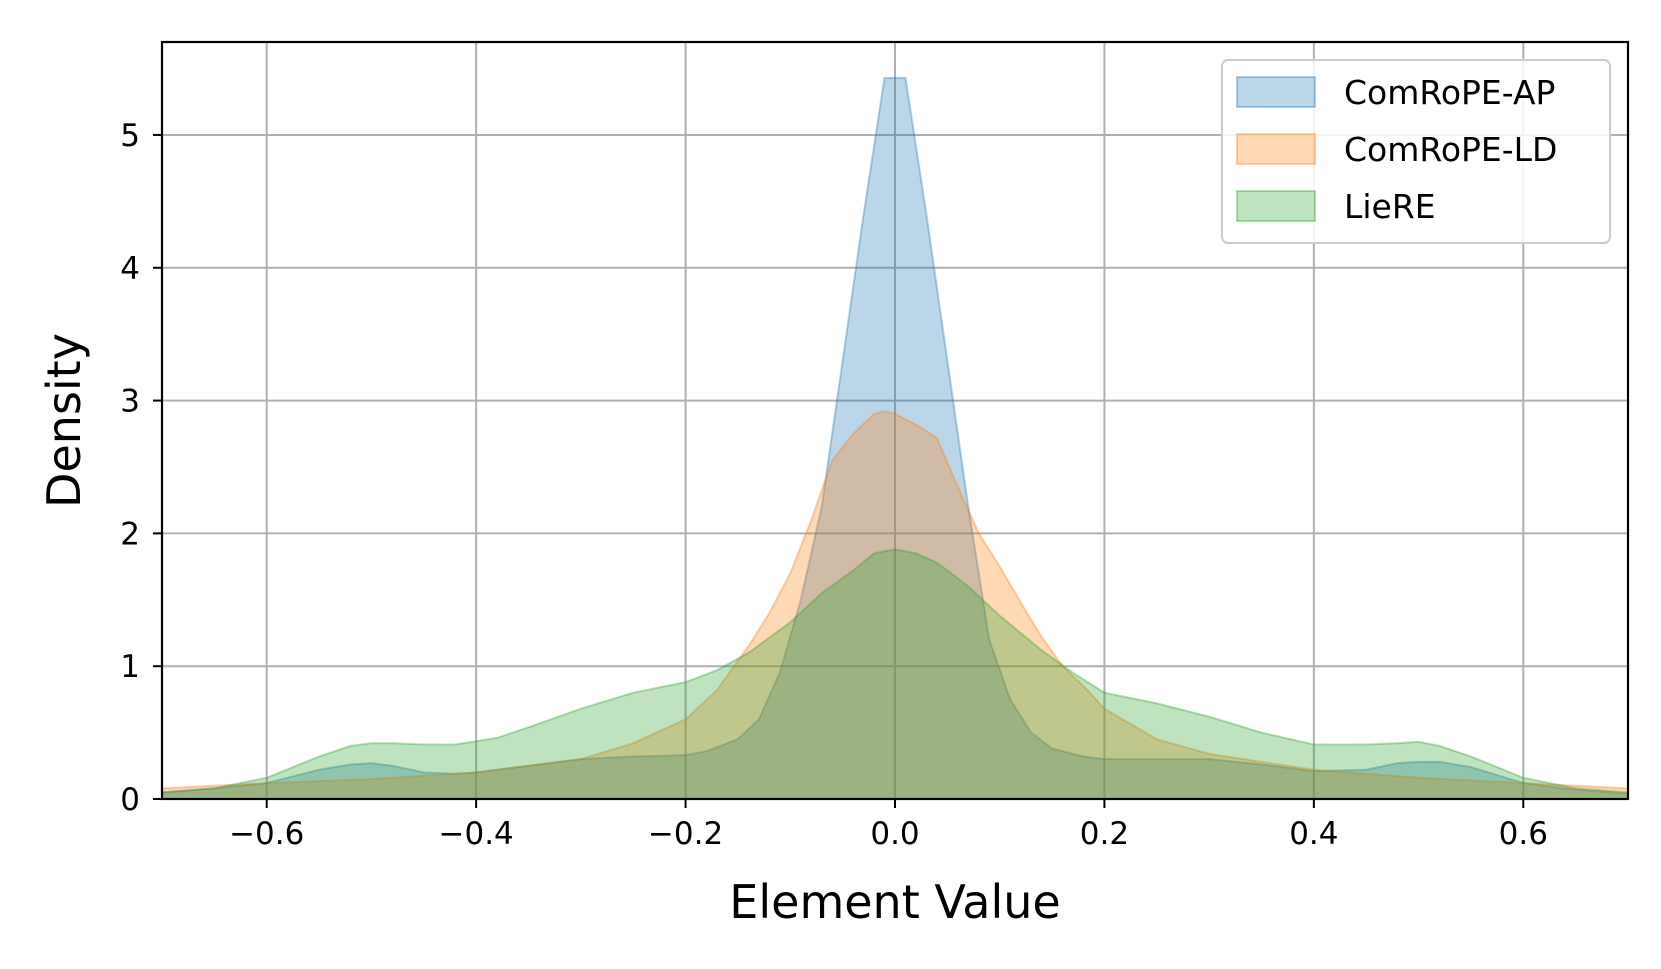 The width and height of the screenshot is (1661, 969). Describe the element at coordinates (1313, 834) in the screenshot. I see `x-tick-label: 0.4` at that location.